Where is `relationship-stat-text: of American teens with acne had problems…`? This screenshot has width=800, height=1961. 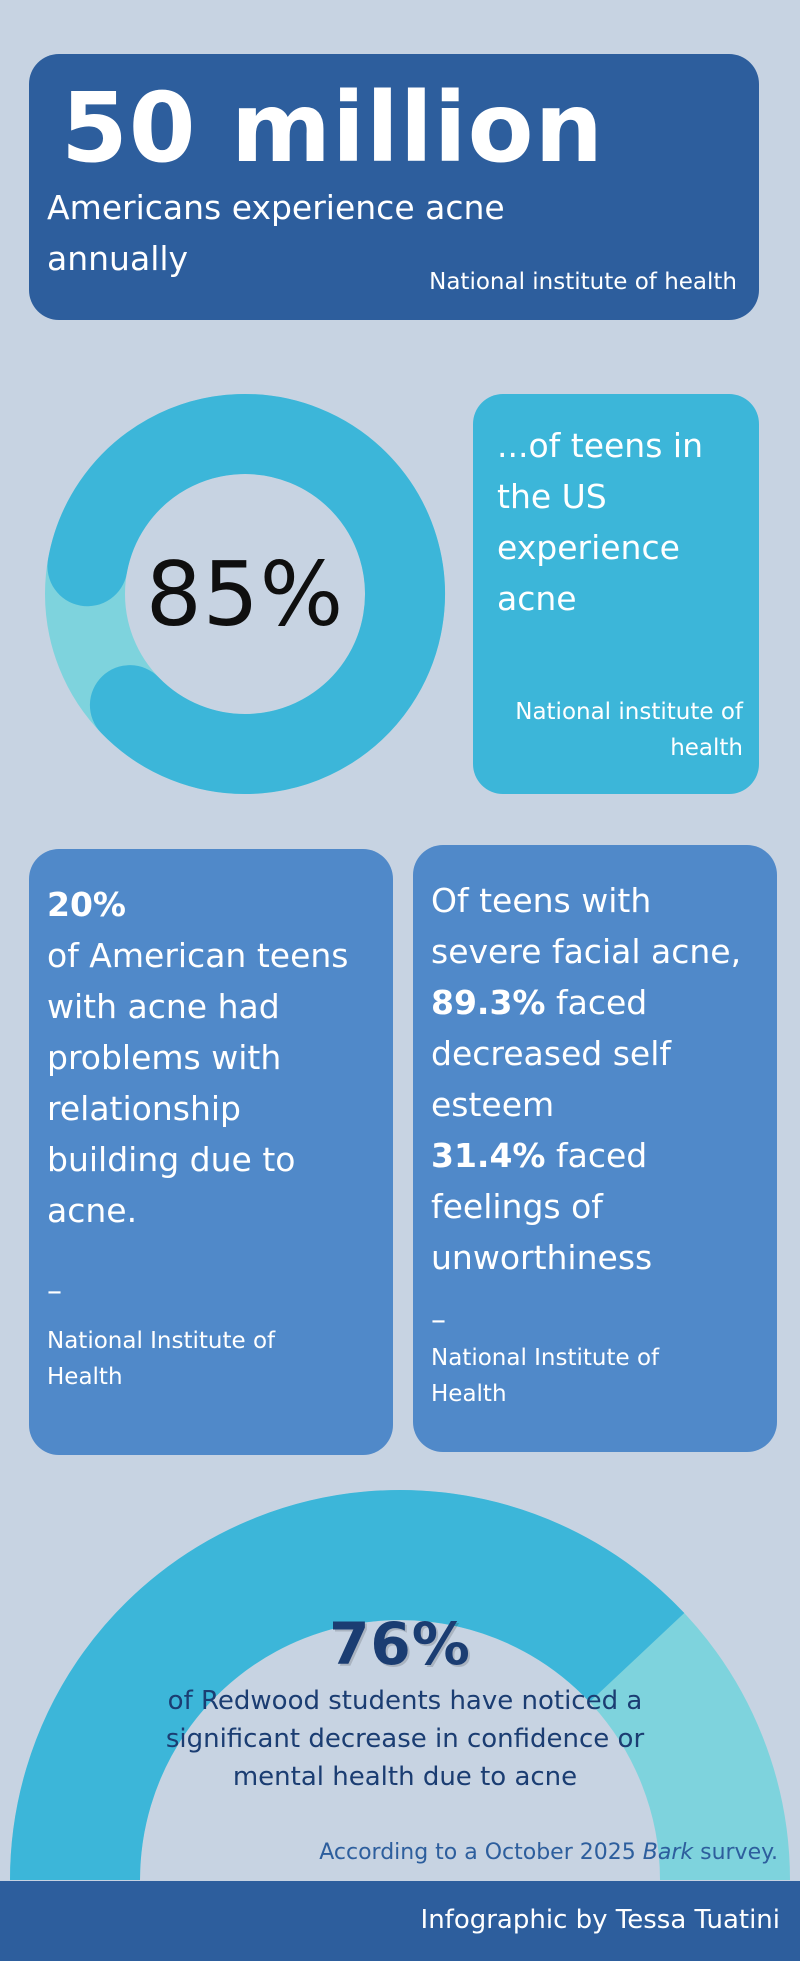
relationship-stat-text: of American teens with acne had problems… is located at coordinates (198, 1083).